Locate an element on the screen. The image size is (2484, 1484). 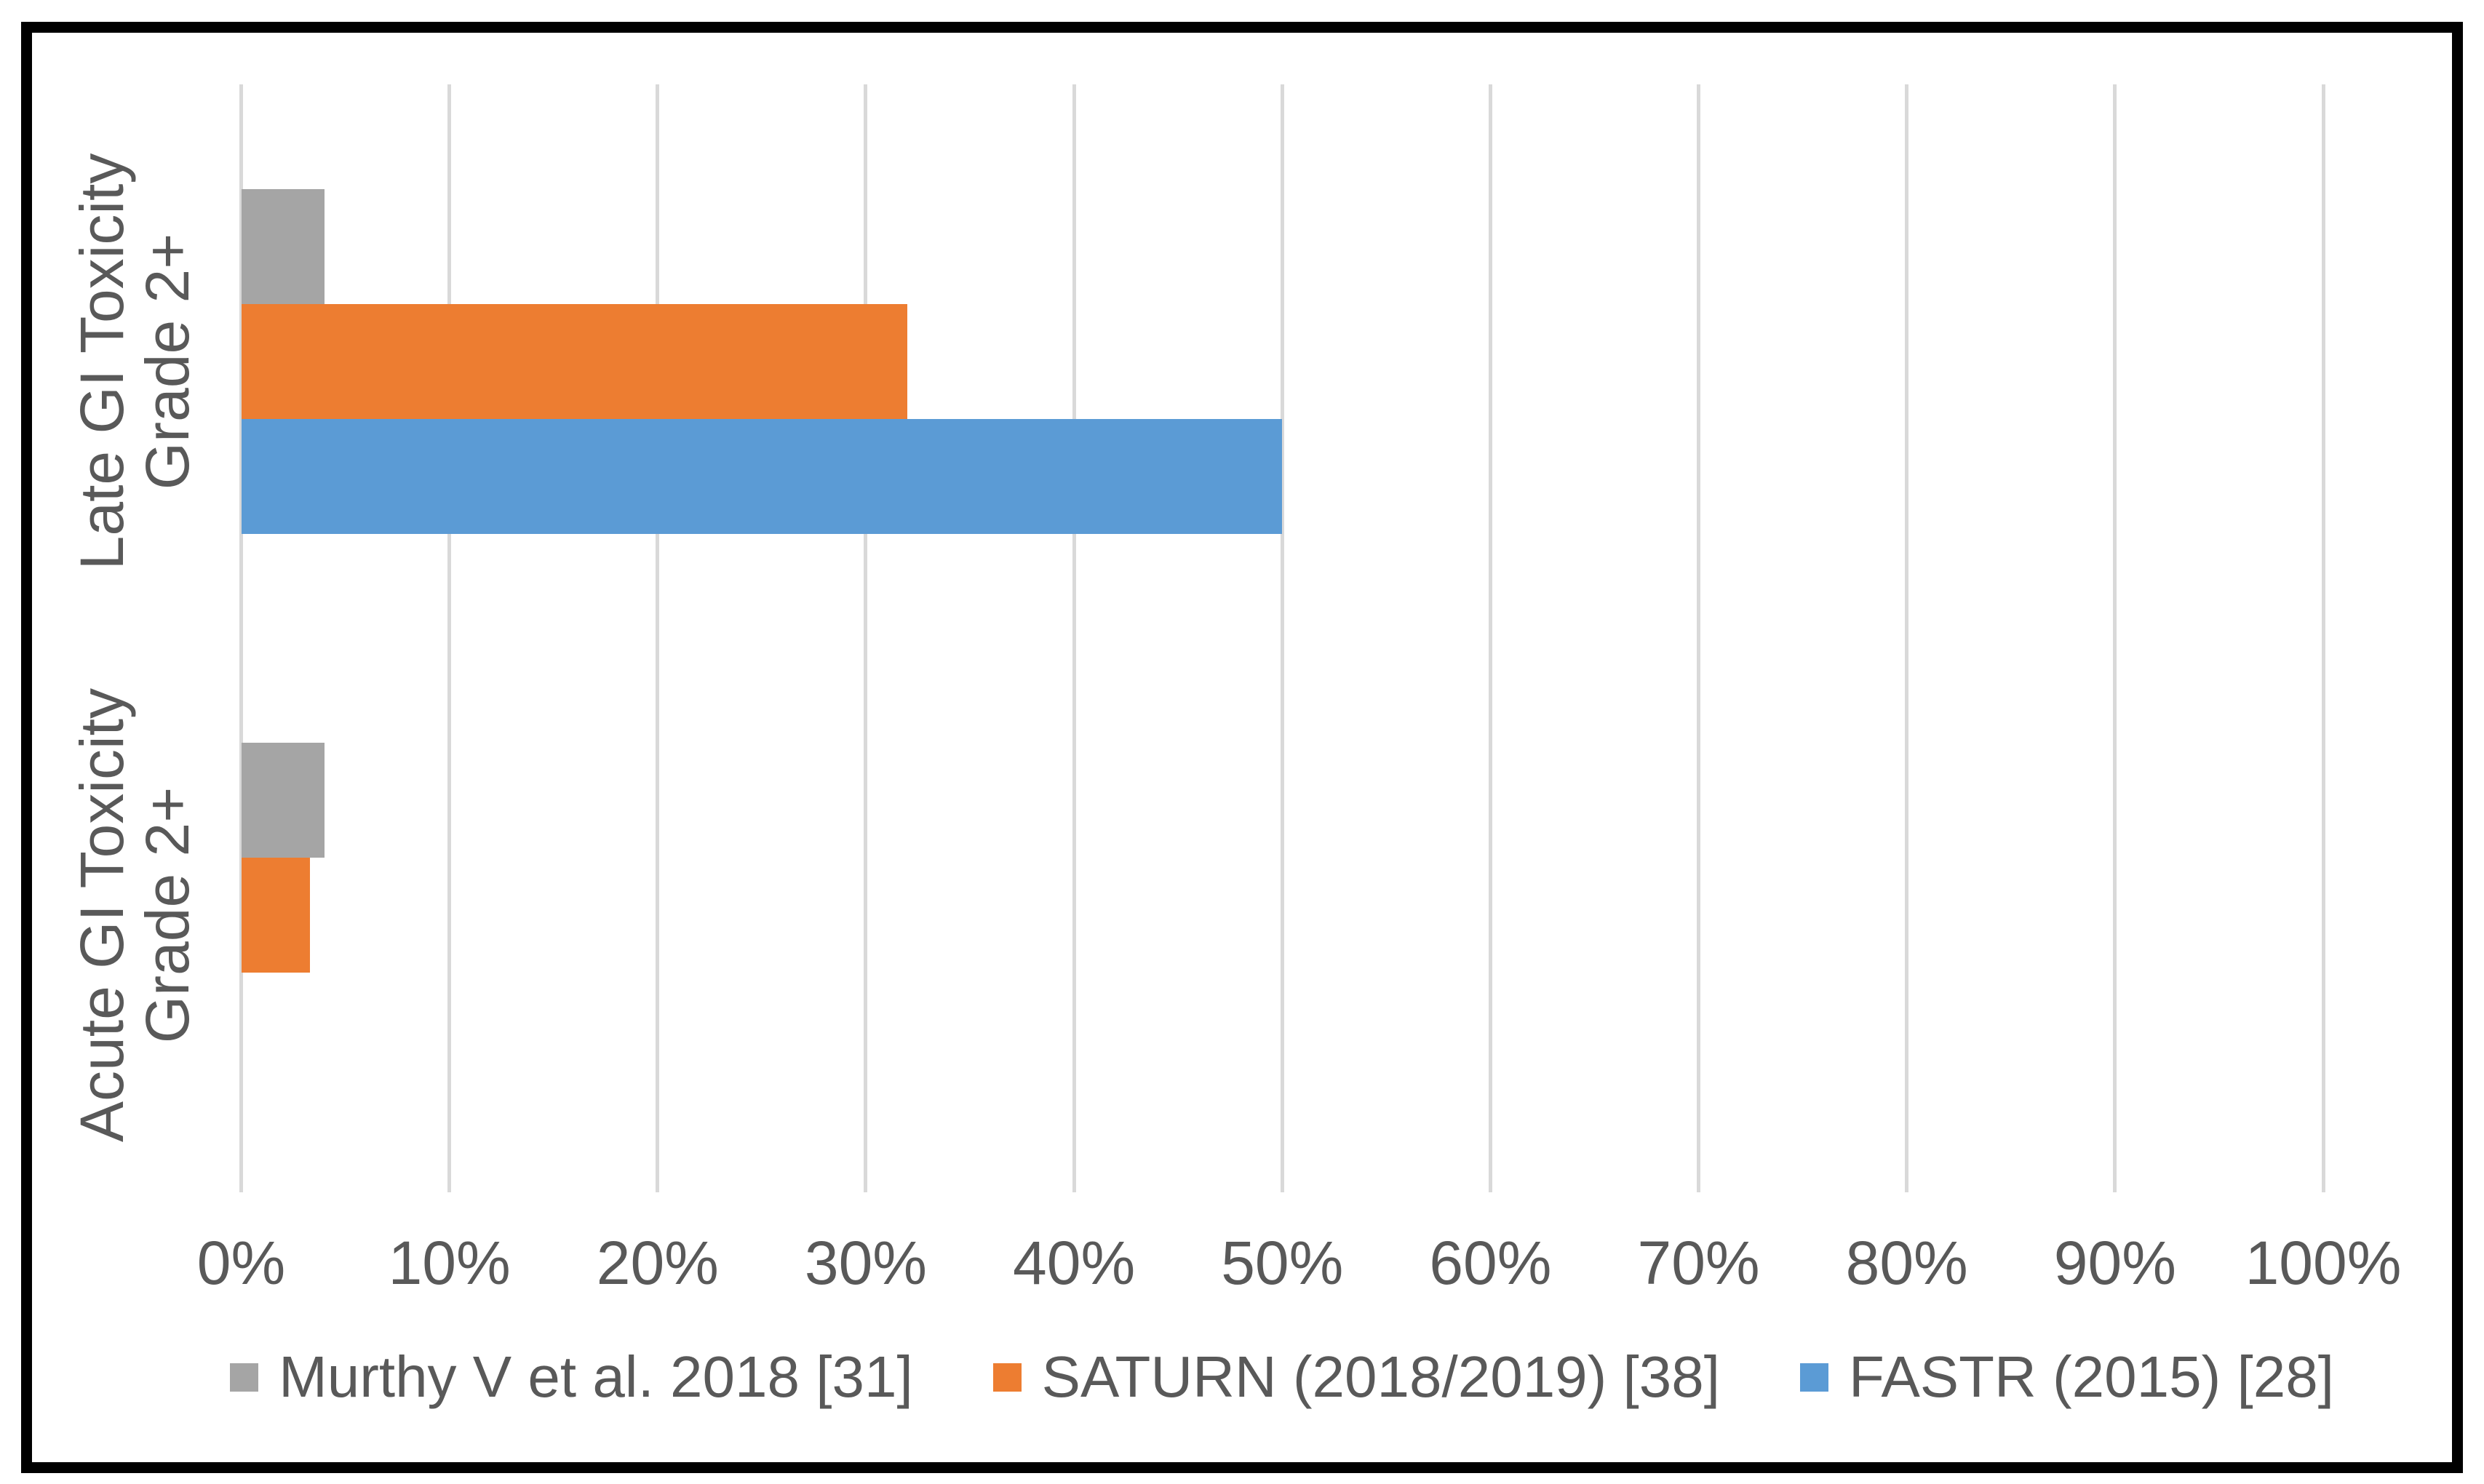
category-label-line: Acute GI Toxicity is located at coordinates (102, 915).